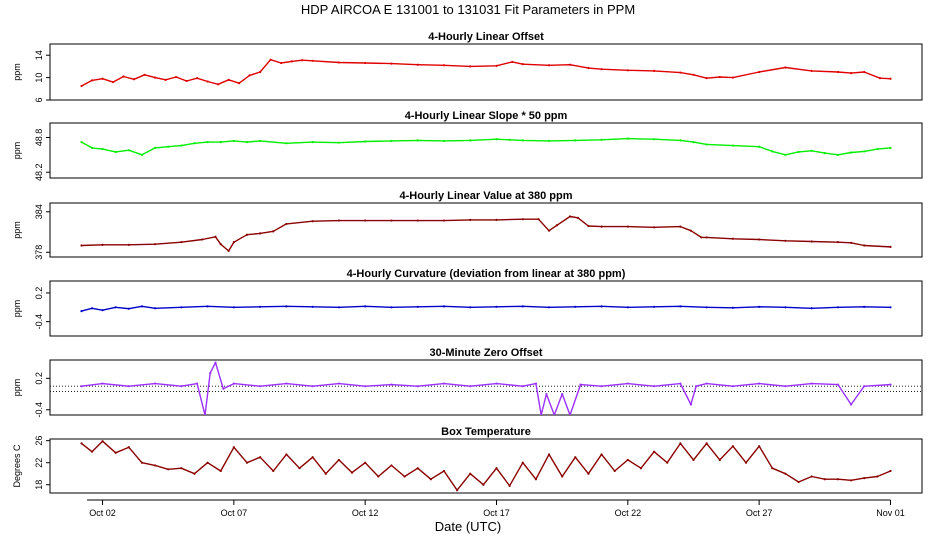 The width and height of the screenshot is (936, 545). Describe the element at coordinates (39, 252) in the screenshot. I see `y-tick-label: 378` at that location.